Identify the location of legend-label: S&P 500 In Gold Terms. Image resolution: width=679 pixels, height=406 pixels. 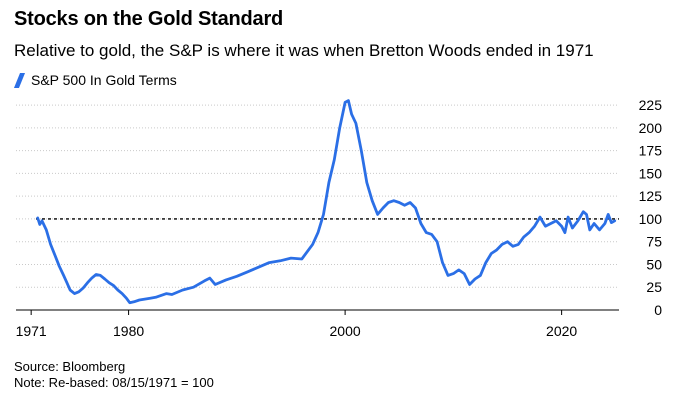
(104, 80).